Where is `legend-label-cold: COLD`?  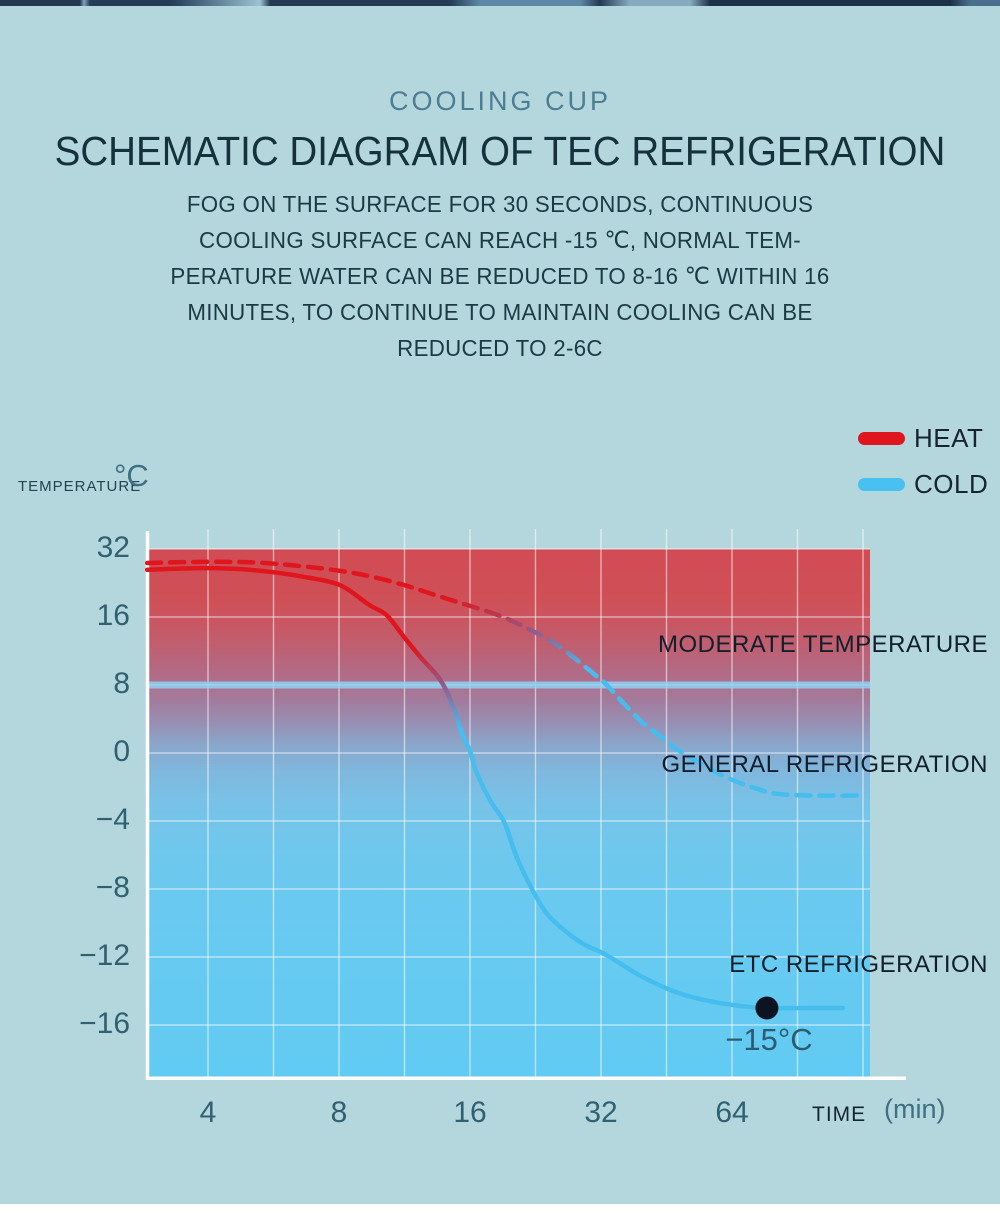
legend-label-cold: COLD is located at coordinates (951, 483).